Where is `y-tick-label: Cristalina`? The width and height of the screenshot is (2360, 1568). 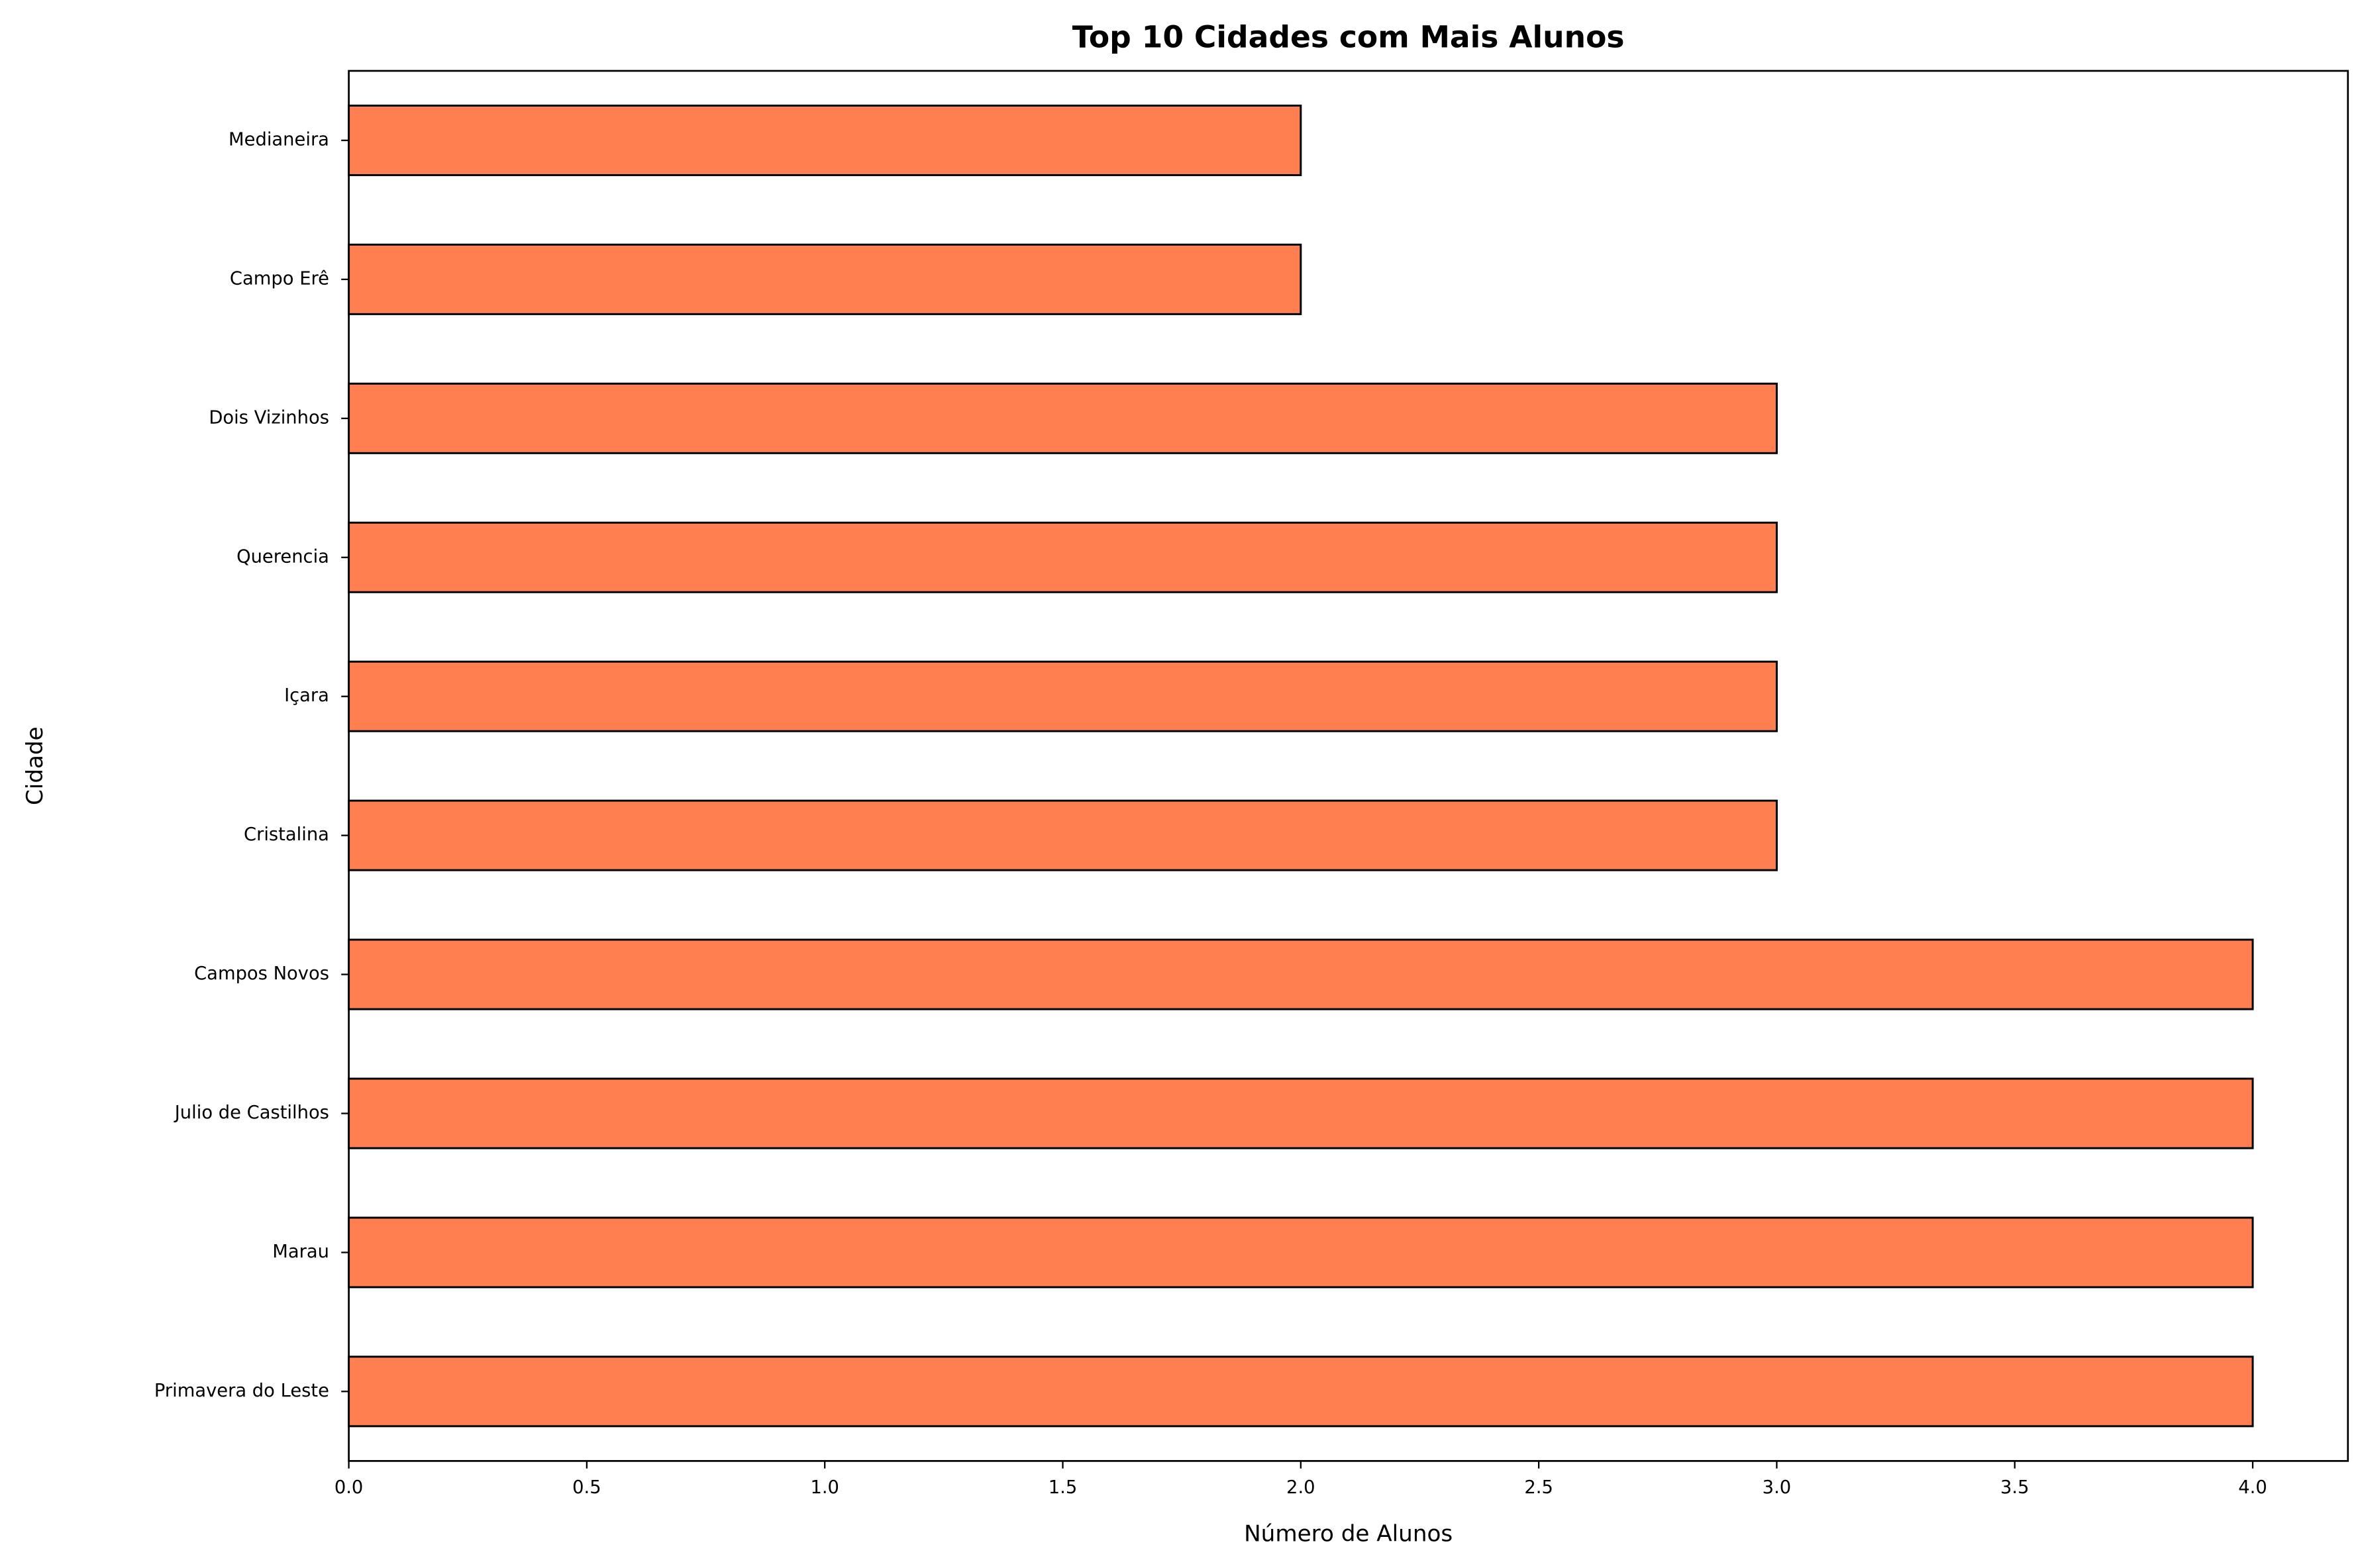
y-tick-label: Cristalina is located at coordinates (286, 834).